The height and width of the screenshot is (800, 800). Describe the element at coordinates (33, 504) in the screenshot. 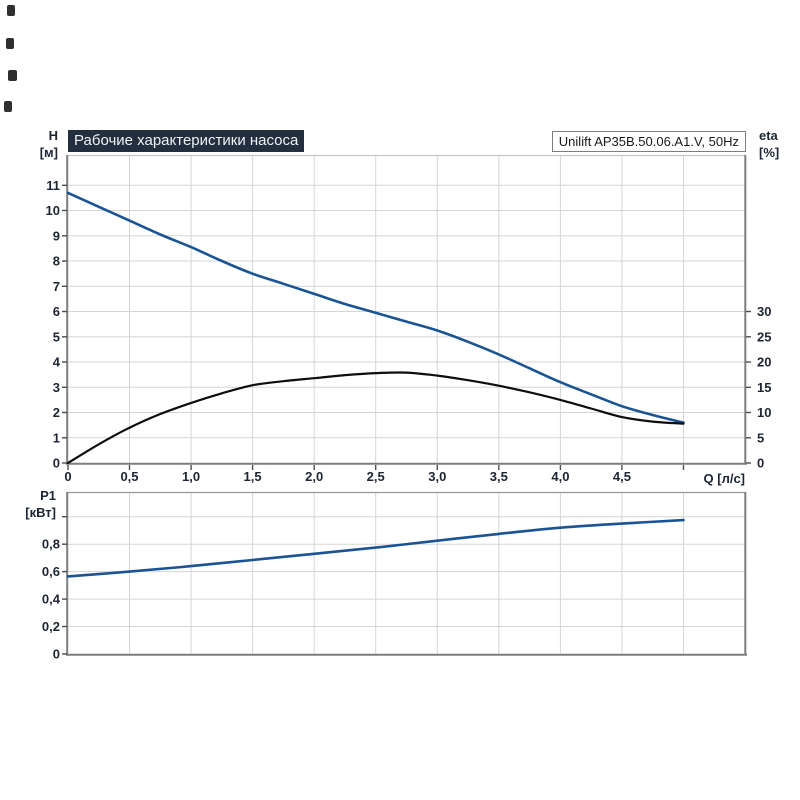

I see `p1-axis-title: P1 [кВт]` at that location.